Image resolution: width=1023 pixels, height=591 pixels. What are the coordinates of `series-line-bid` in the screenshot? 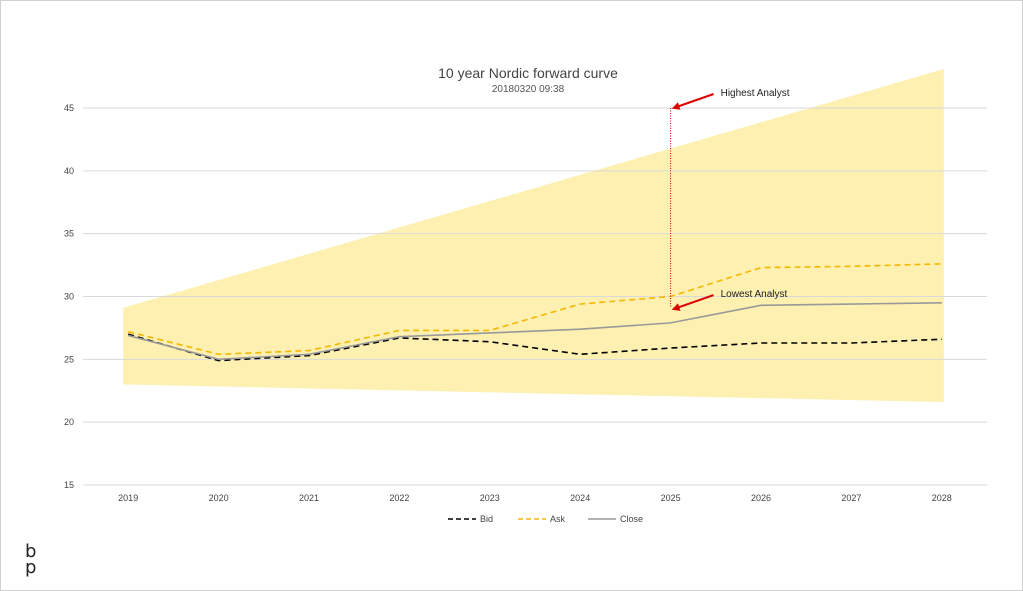 It's located at (534, 347).